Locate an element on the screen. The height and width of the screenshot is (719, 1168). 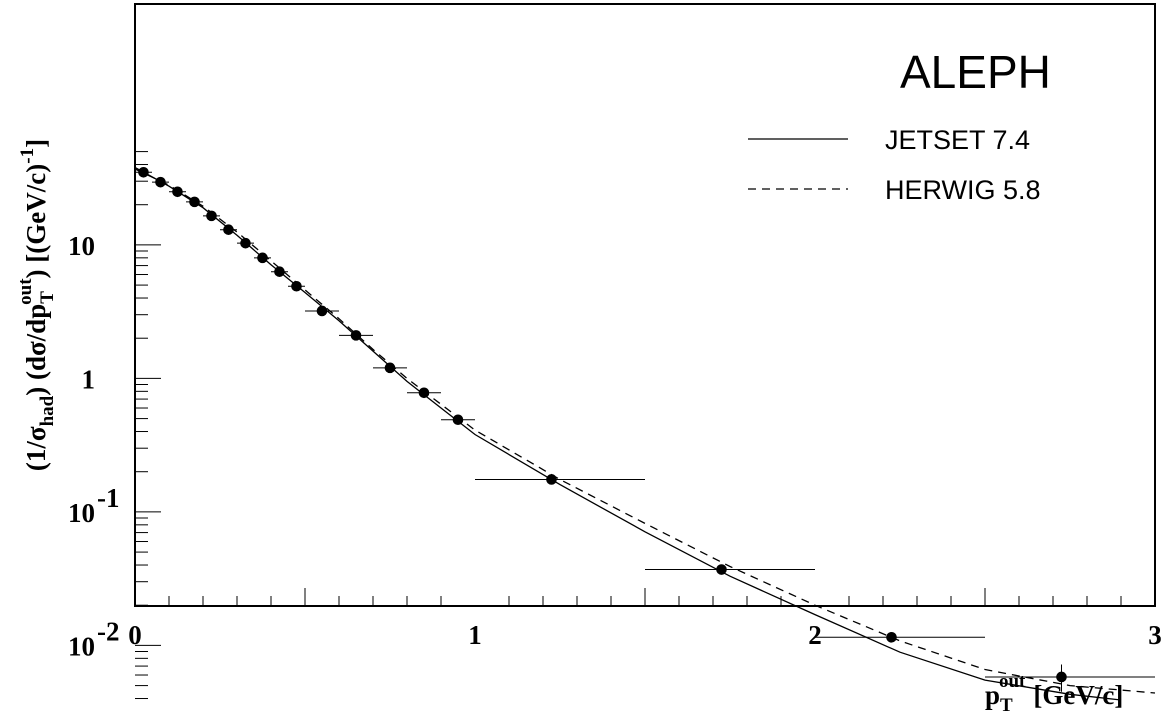
svg-text:pTout[GeV/c]: pTout [GeV/c] is located at coordinates (1054, 693).